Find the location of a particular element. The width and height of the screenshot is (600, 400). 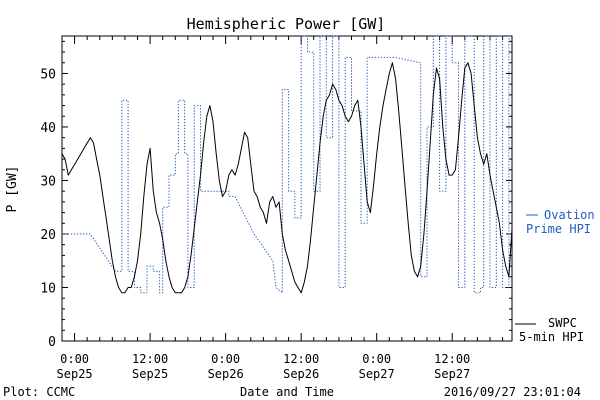

legend-ovation-line2: Prime HPI is located at coordinates (558, 229).